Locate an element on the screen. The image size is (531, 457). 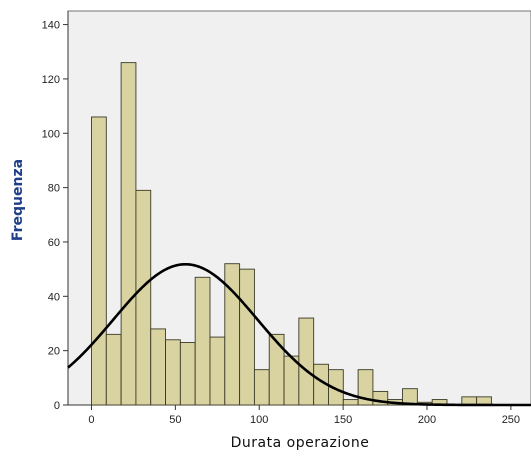
y-tick-label: 0 is located at coordinates (57, 406).